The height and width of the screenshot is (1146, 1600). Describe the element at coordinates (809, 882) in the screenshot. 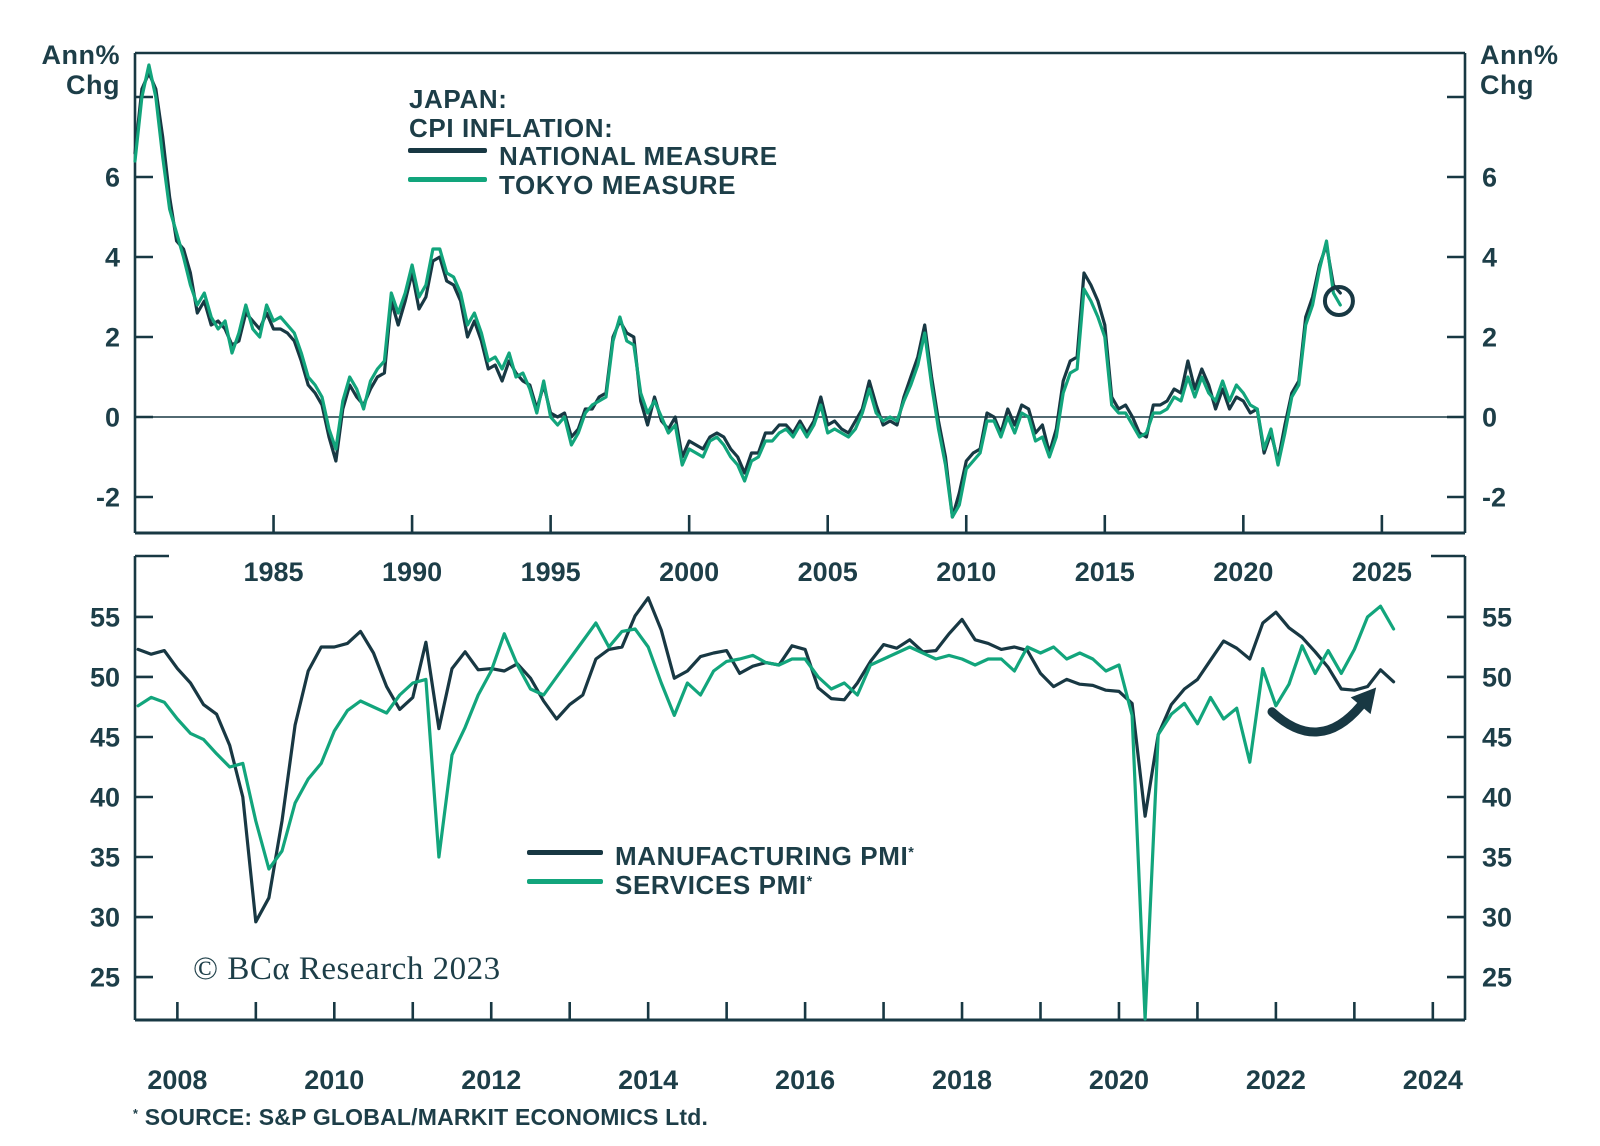

I see `legend-label-services-pmi-footnote-star: *` at that location.